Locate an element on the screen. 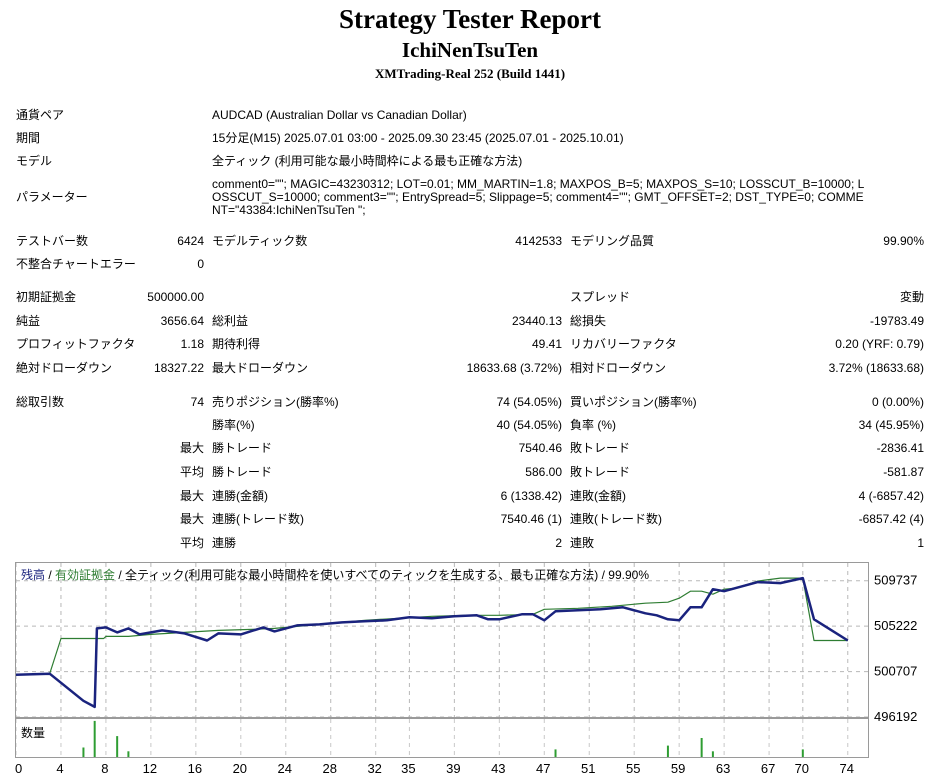 This screenshot has height=780, width=940. x-tick-label-3: 12 is located at coordinates (150, 768).